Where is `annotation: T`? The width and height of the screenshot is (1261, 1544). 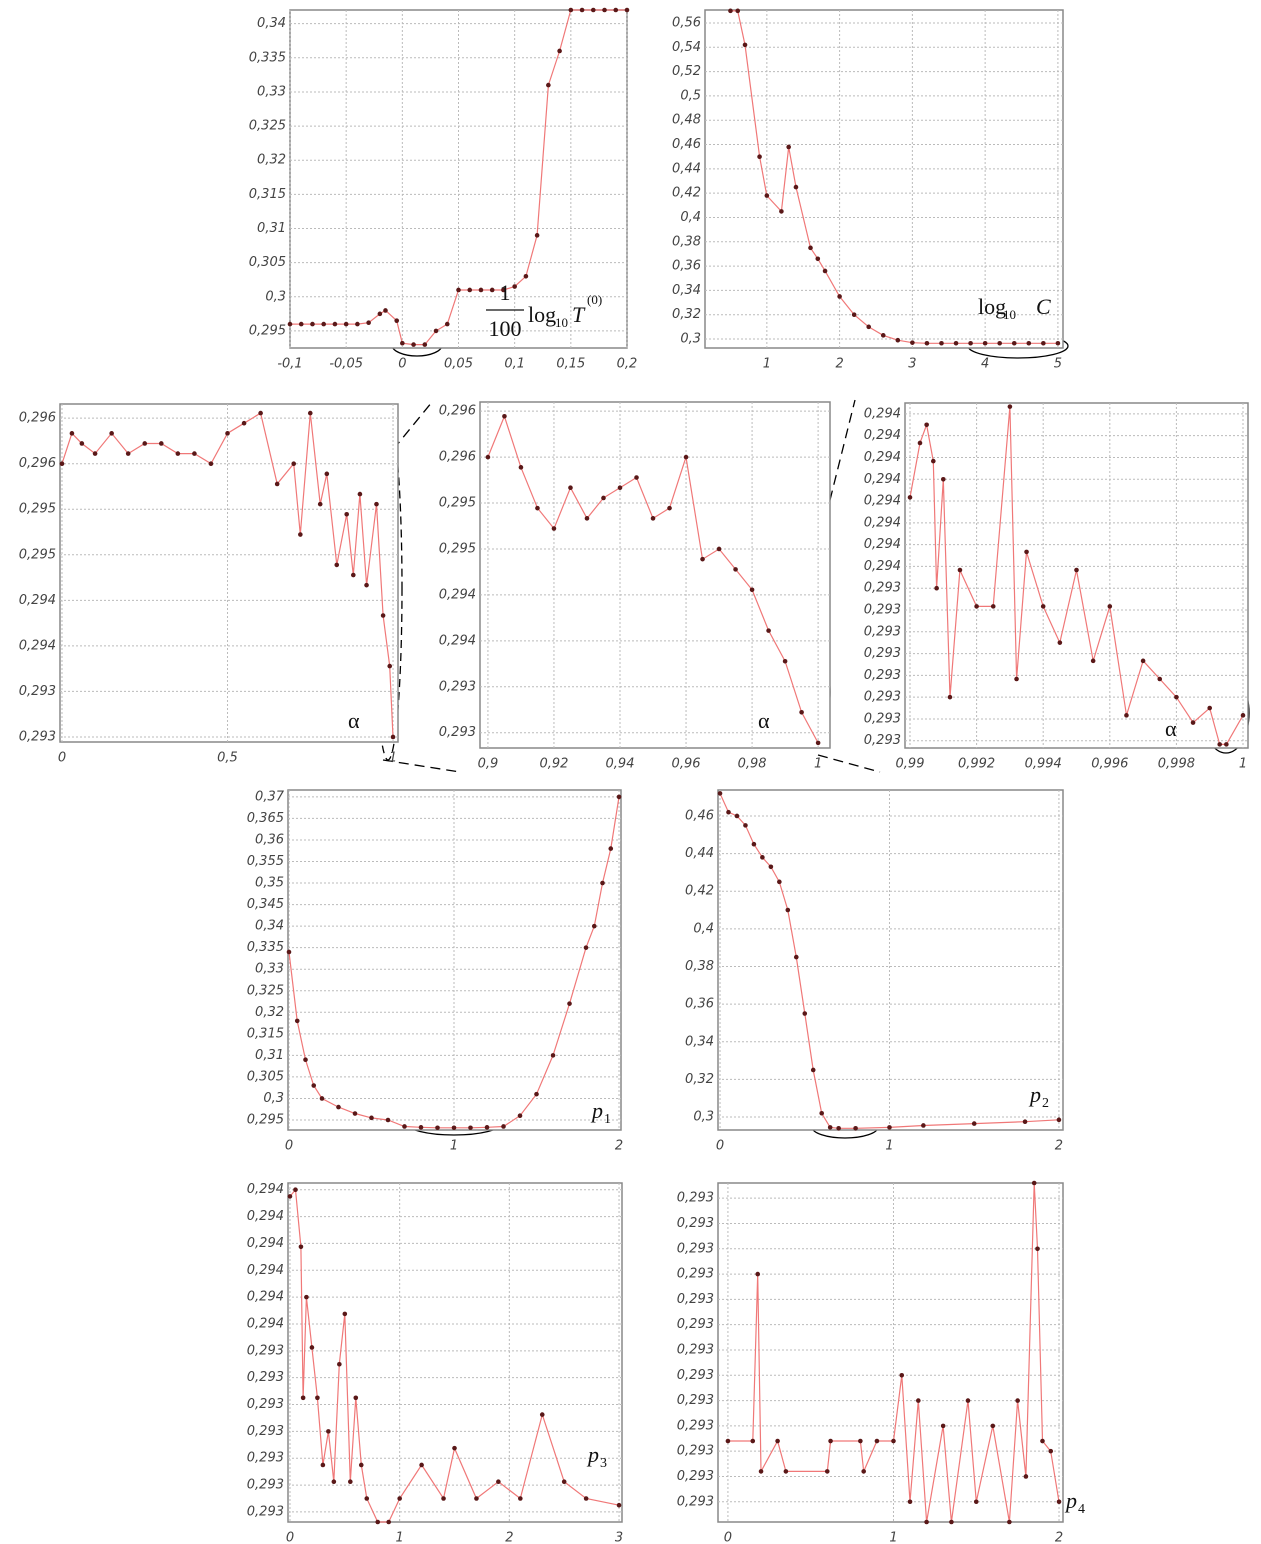
annotation: T is located at coordinates (579, 314).